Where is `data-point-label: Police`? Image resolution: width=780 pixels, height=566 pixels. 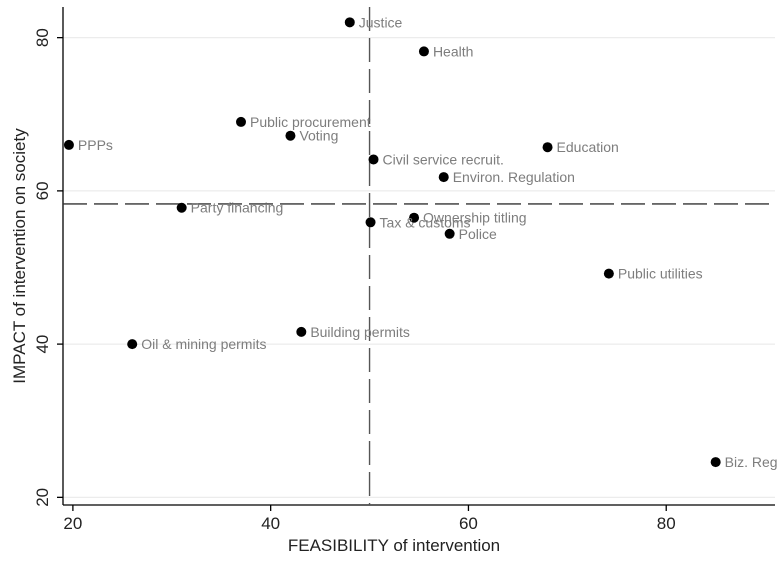 data-point-label: Police is located at coordinates (478, 234).